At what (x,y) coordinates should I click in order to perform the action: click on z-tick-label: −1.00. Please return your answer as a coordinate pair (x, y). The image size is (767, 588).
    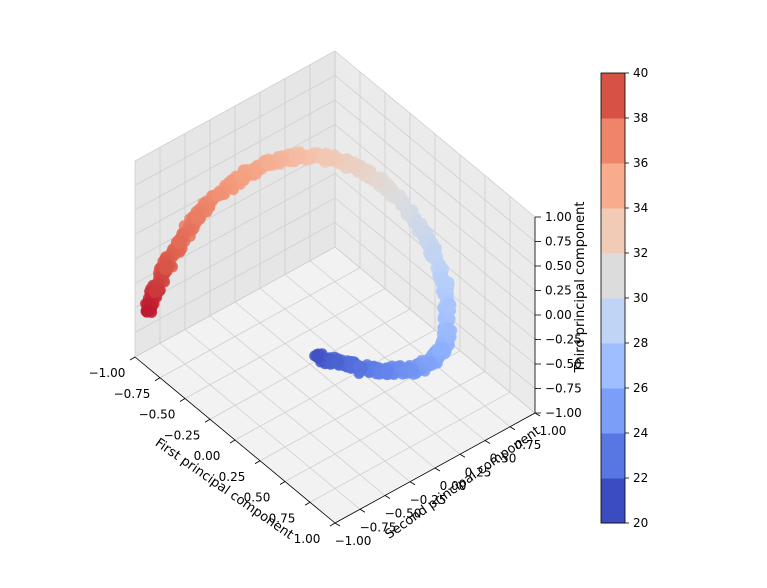
    Looking at the image, I should click on (563, 413).